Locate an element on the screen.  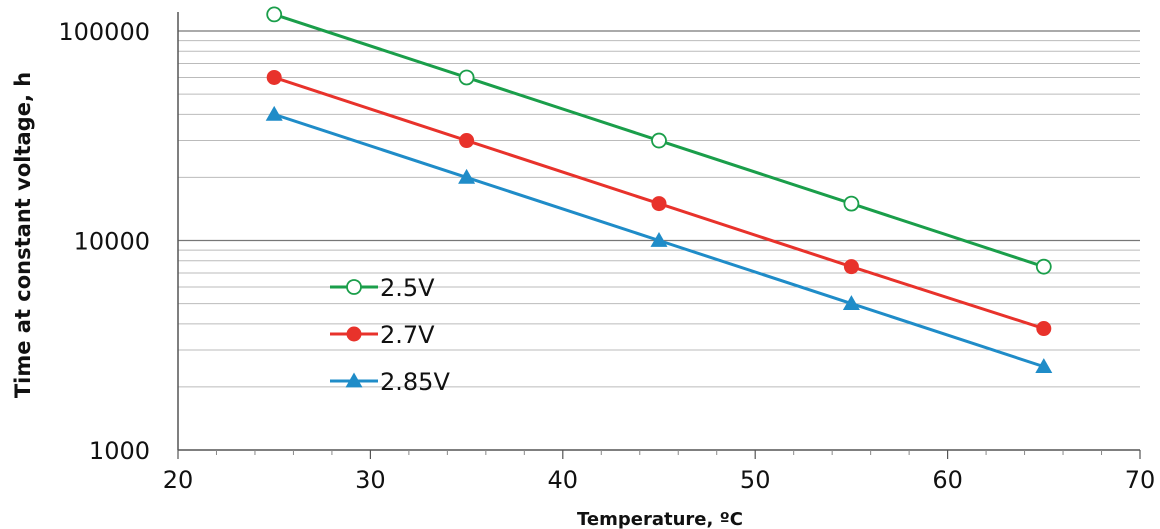
x-tick-label: 20 is located at coordinates (178, 480).